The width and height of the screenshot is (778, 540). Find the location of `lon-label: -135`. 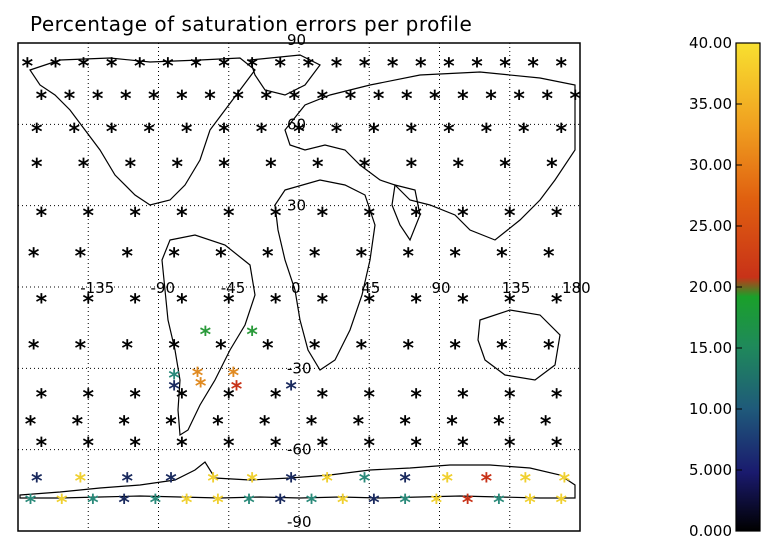

lon-label: -135 is located at coordinates (97, 288).